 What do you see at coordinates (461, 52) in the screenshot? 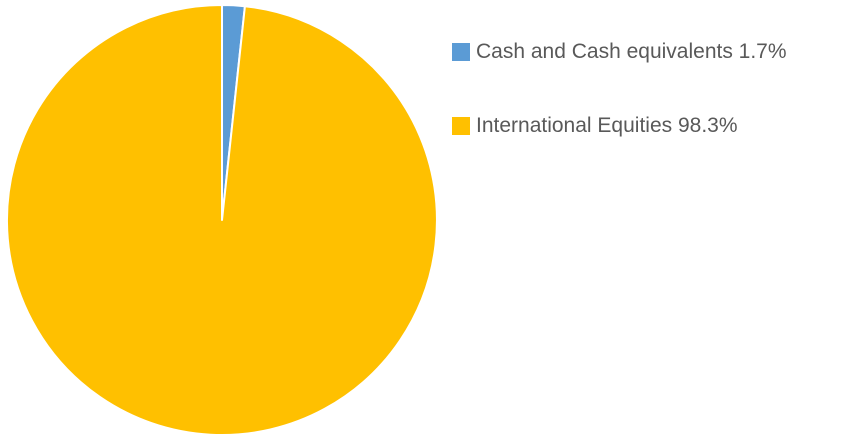
I see `legend-swatch-cash` at bounding box center [461, 52].